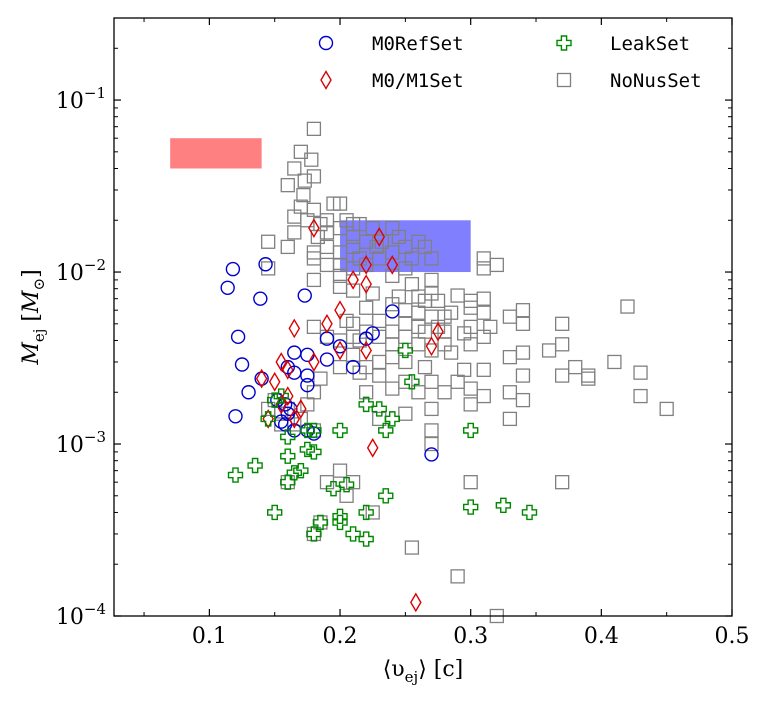 Image resolution: width=768 pixels, height=704 pixels. I want to click on x-axis-label: ⟨υej⟩ [c], so click(423, 671).